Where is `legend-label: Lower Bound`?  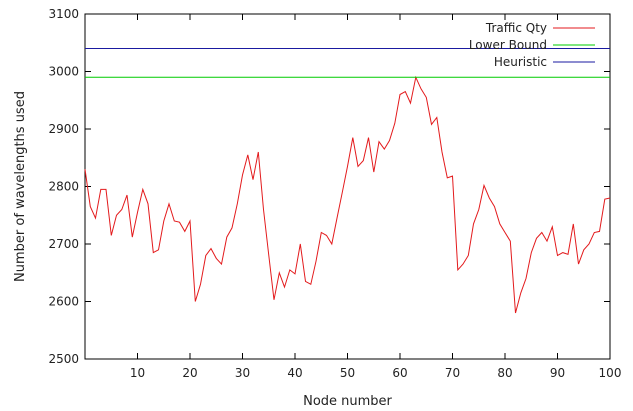 legend-label: Lower Bound is located at coordinates (508, 45).